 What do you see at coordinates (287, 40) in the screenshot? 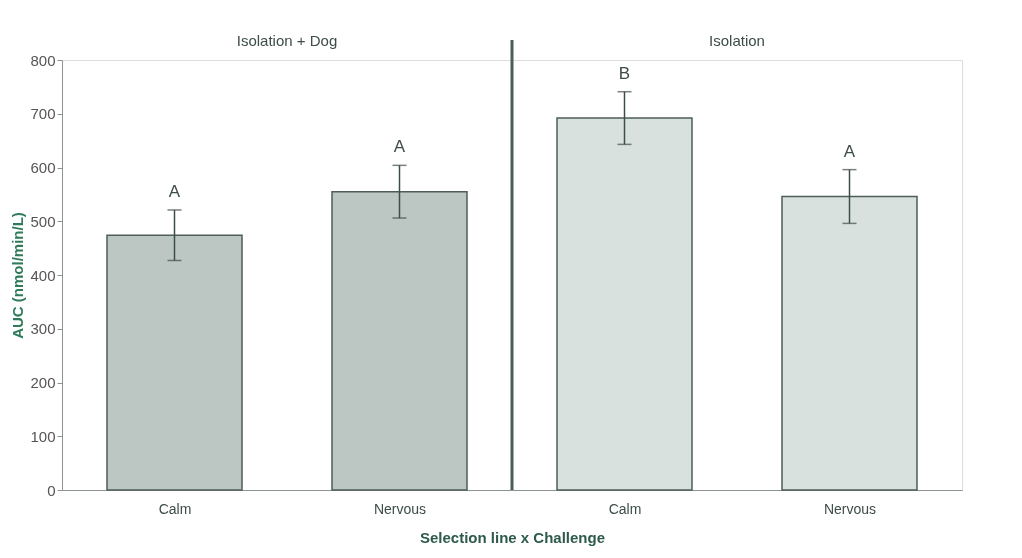
I see `text: Isolation + Dog` at bounding box center [287, 40].